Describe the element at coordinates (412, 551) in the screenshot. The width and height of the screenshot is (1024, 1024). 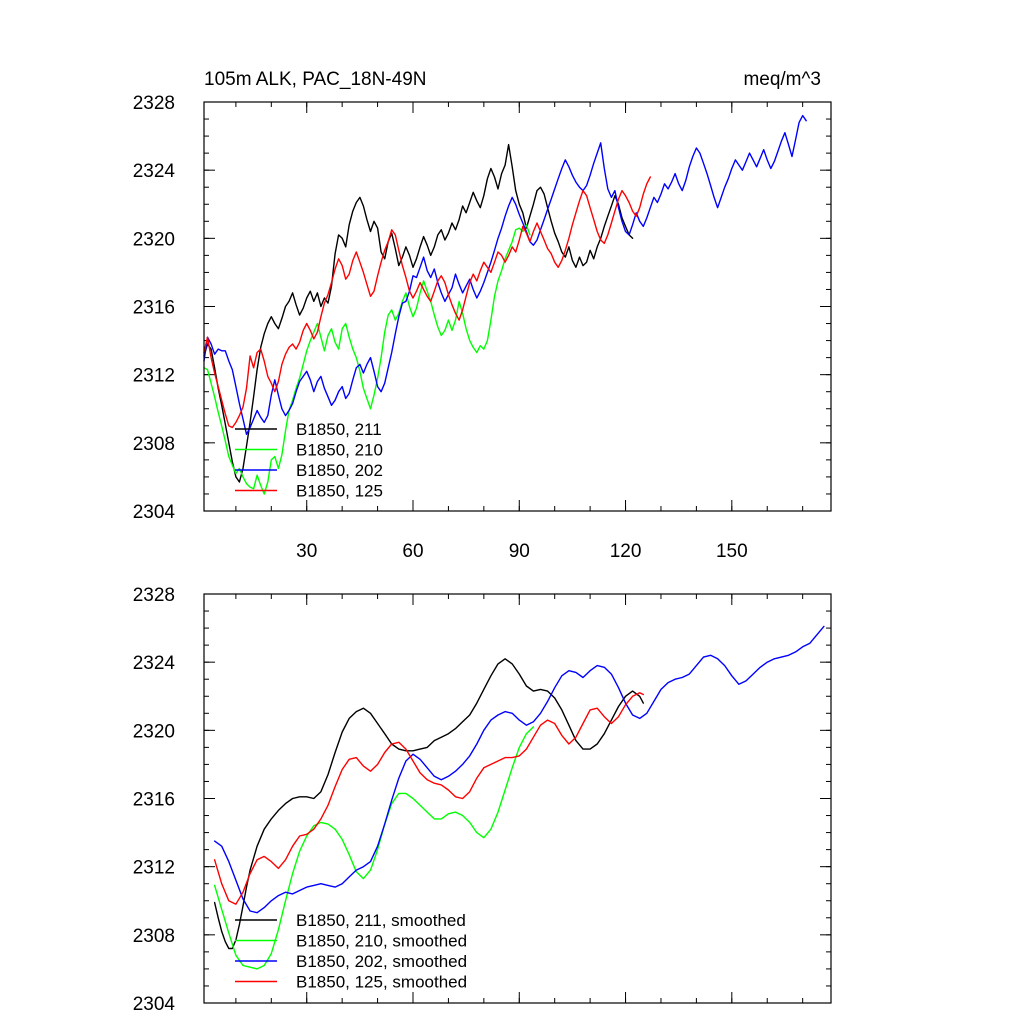
I see `x-tick-label: 60` at that location.